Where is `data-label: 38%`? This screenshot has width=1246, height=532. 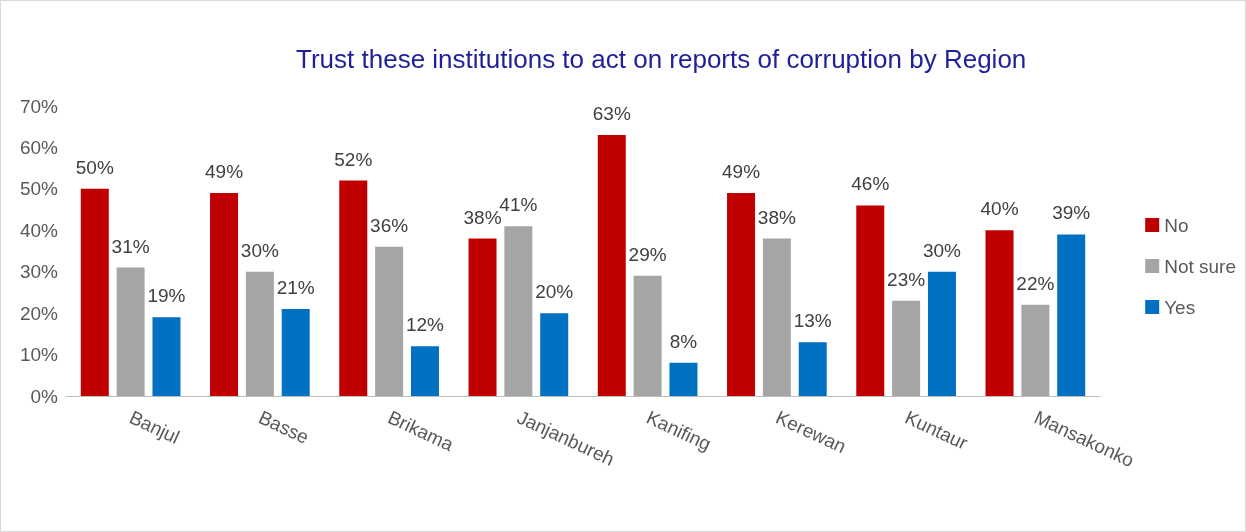 data-label: 38% is located at coordinates (776, 217).